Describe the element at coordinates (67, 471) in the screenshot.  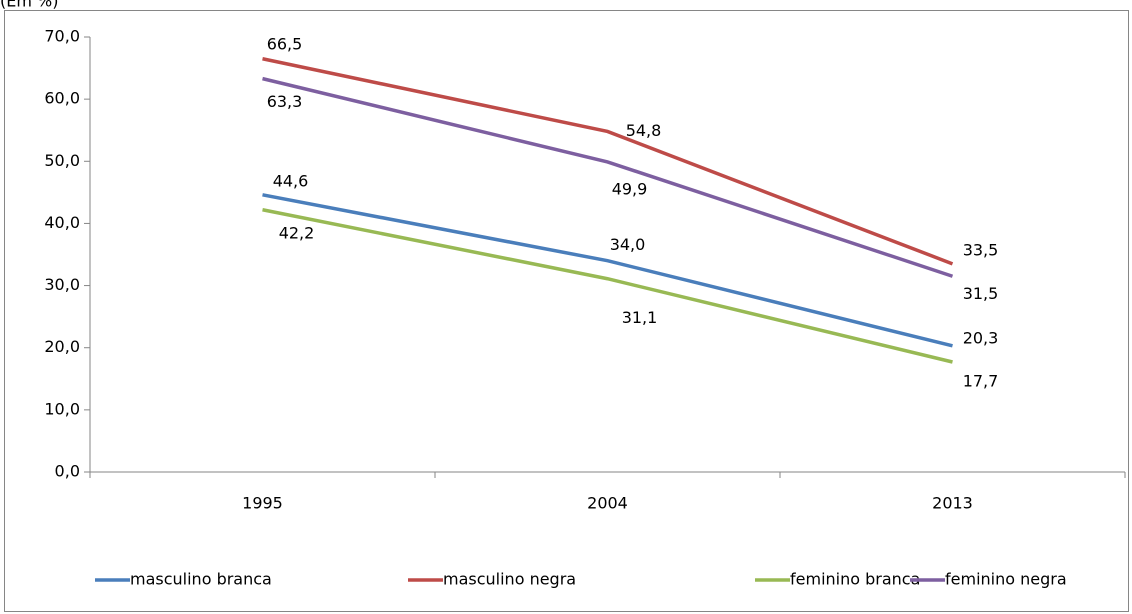
I see `y-tick-label: 0,0` at that location.